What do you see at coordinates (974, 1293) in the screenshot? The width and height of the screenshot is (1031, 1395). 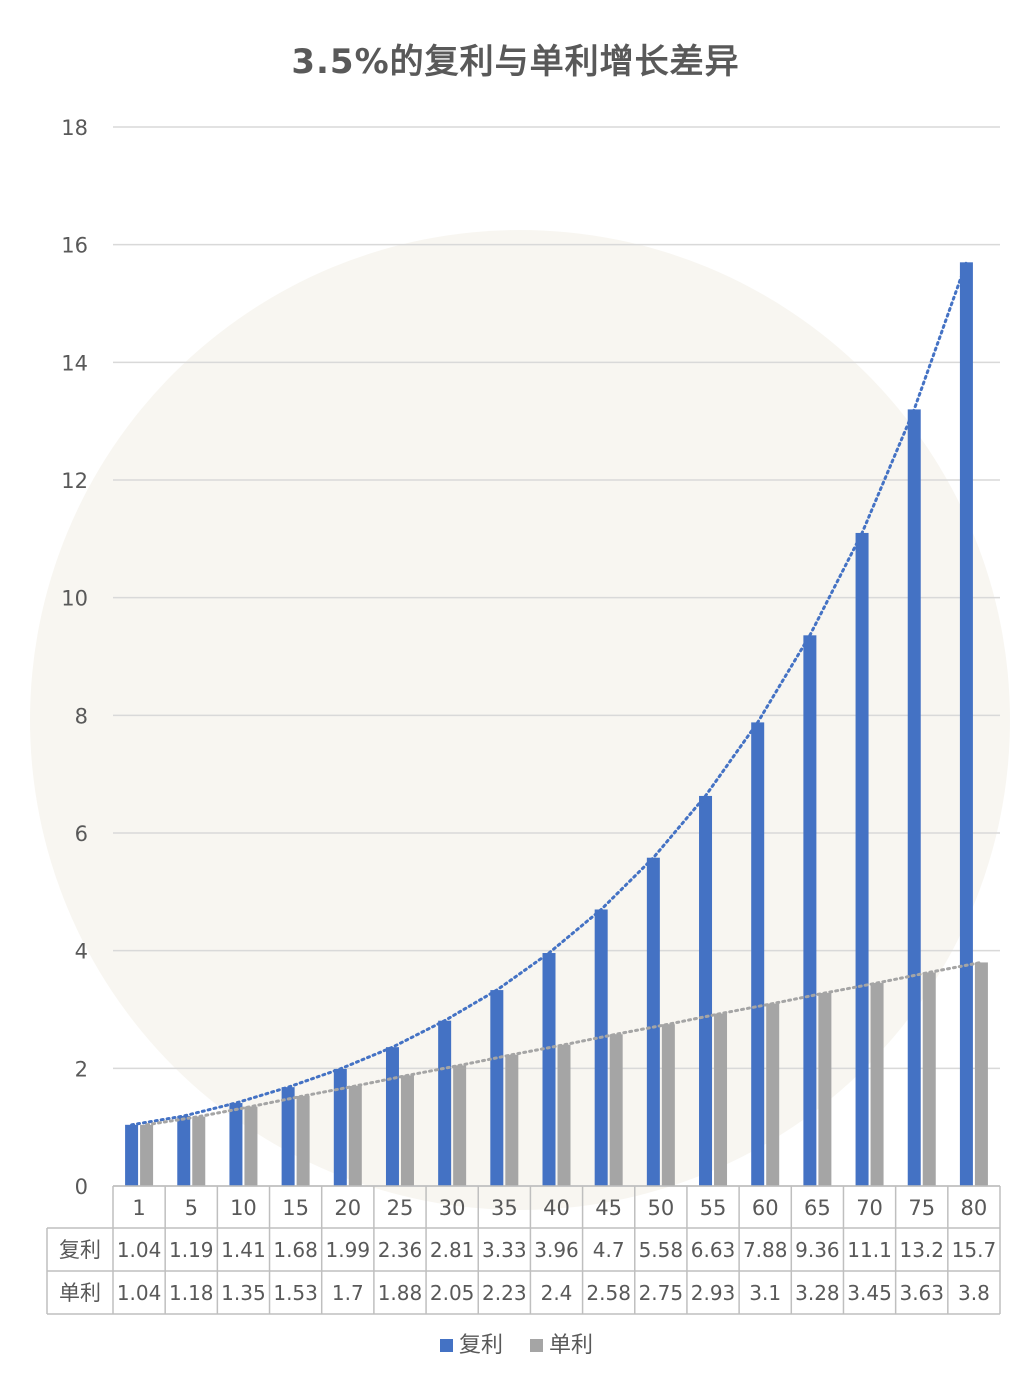 I see `data-label: 3.8` at bounding box center [974, 1293].